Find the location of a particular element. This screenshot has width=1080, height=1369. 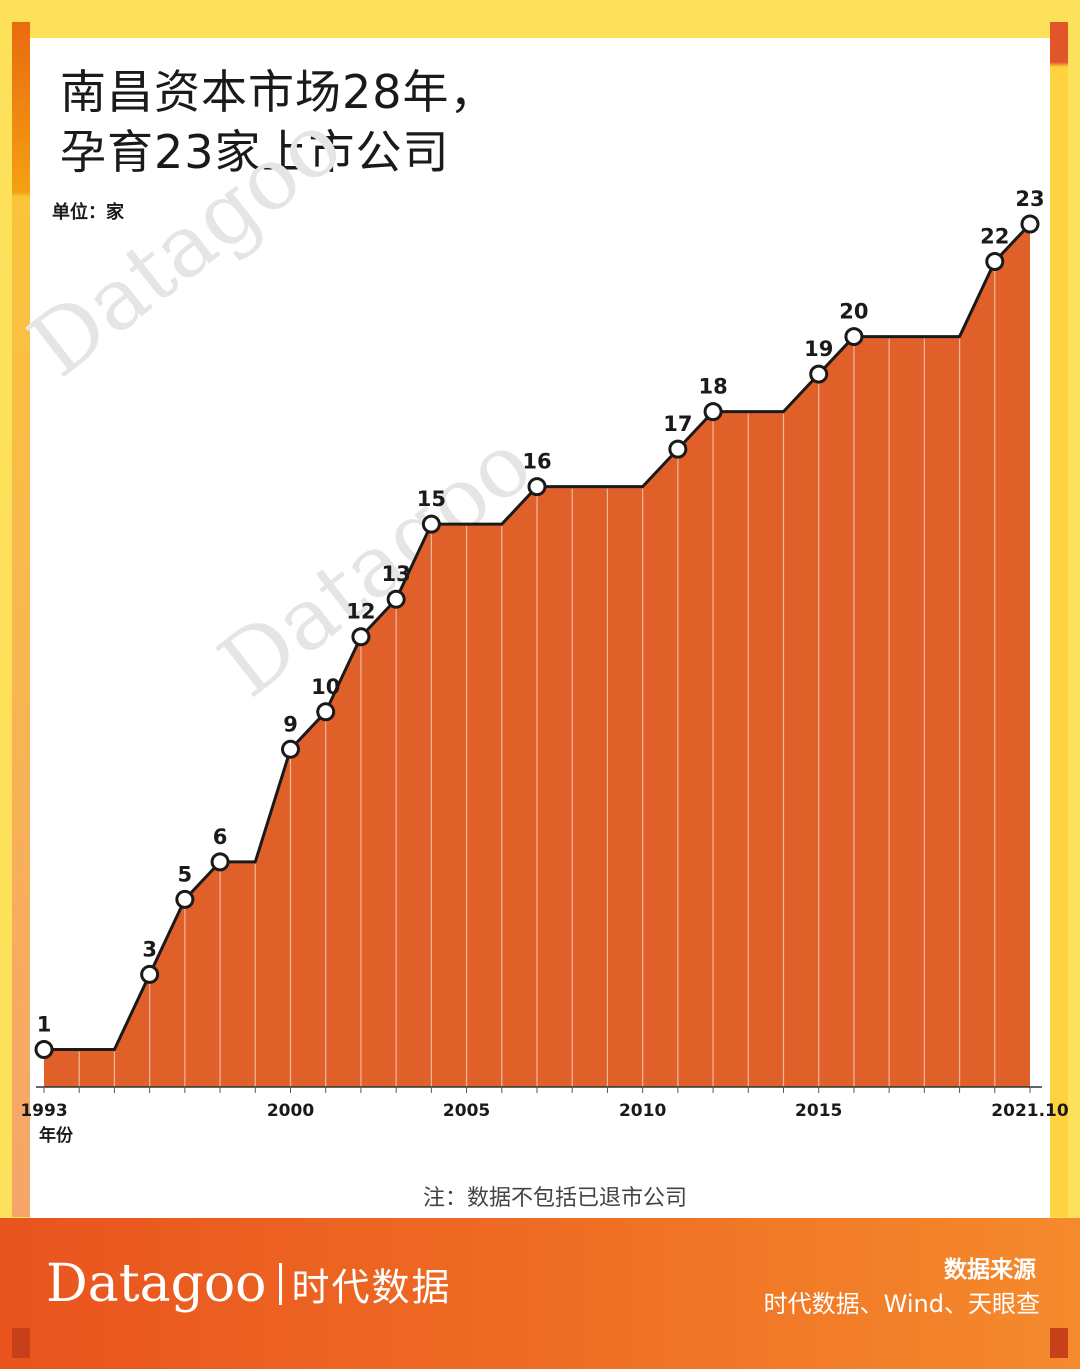

data-point-label: 19 is located at coordinates (818, 349).